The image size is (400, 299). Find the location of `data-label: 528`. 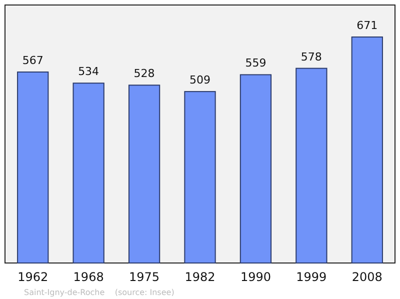

data-label: 528 is located at coordinates (144, 73).